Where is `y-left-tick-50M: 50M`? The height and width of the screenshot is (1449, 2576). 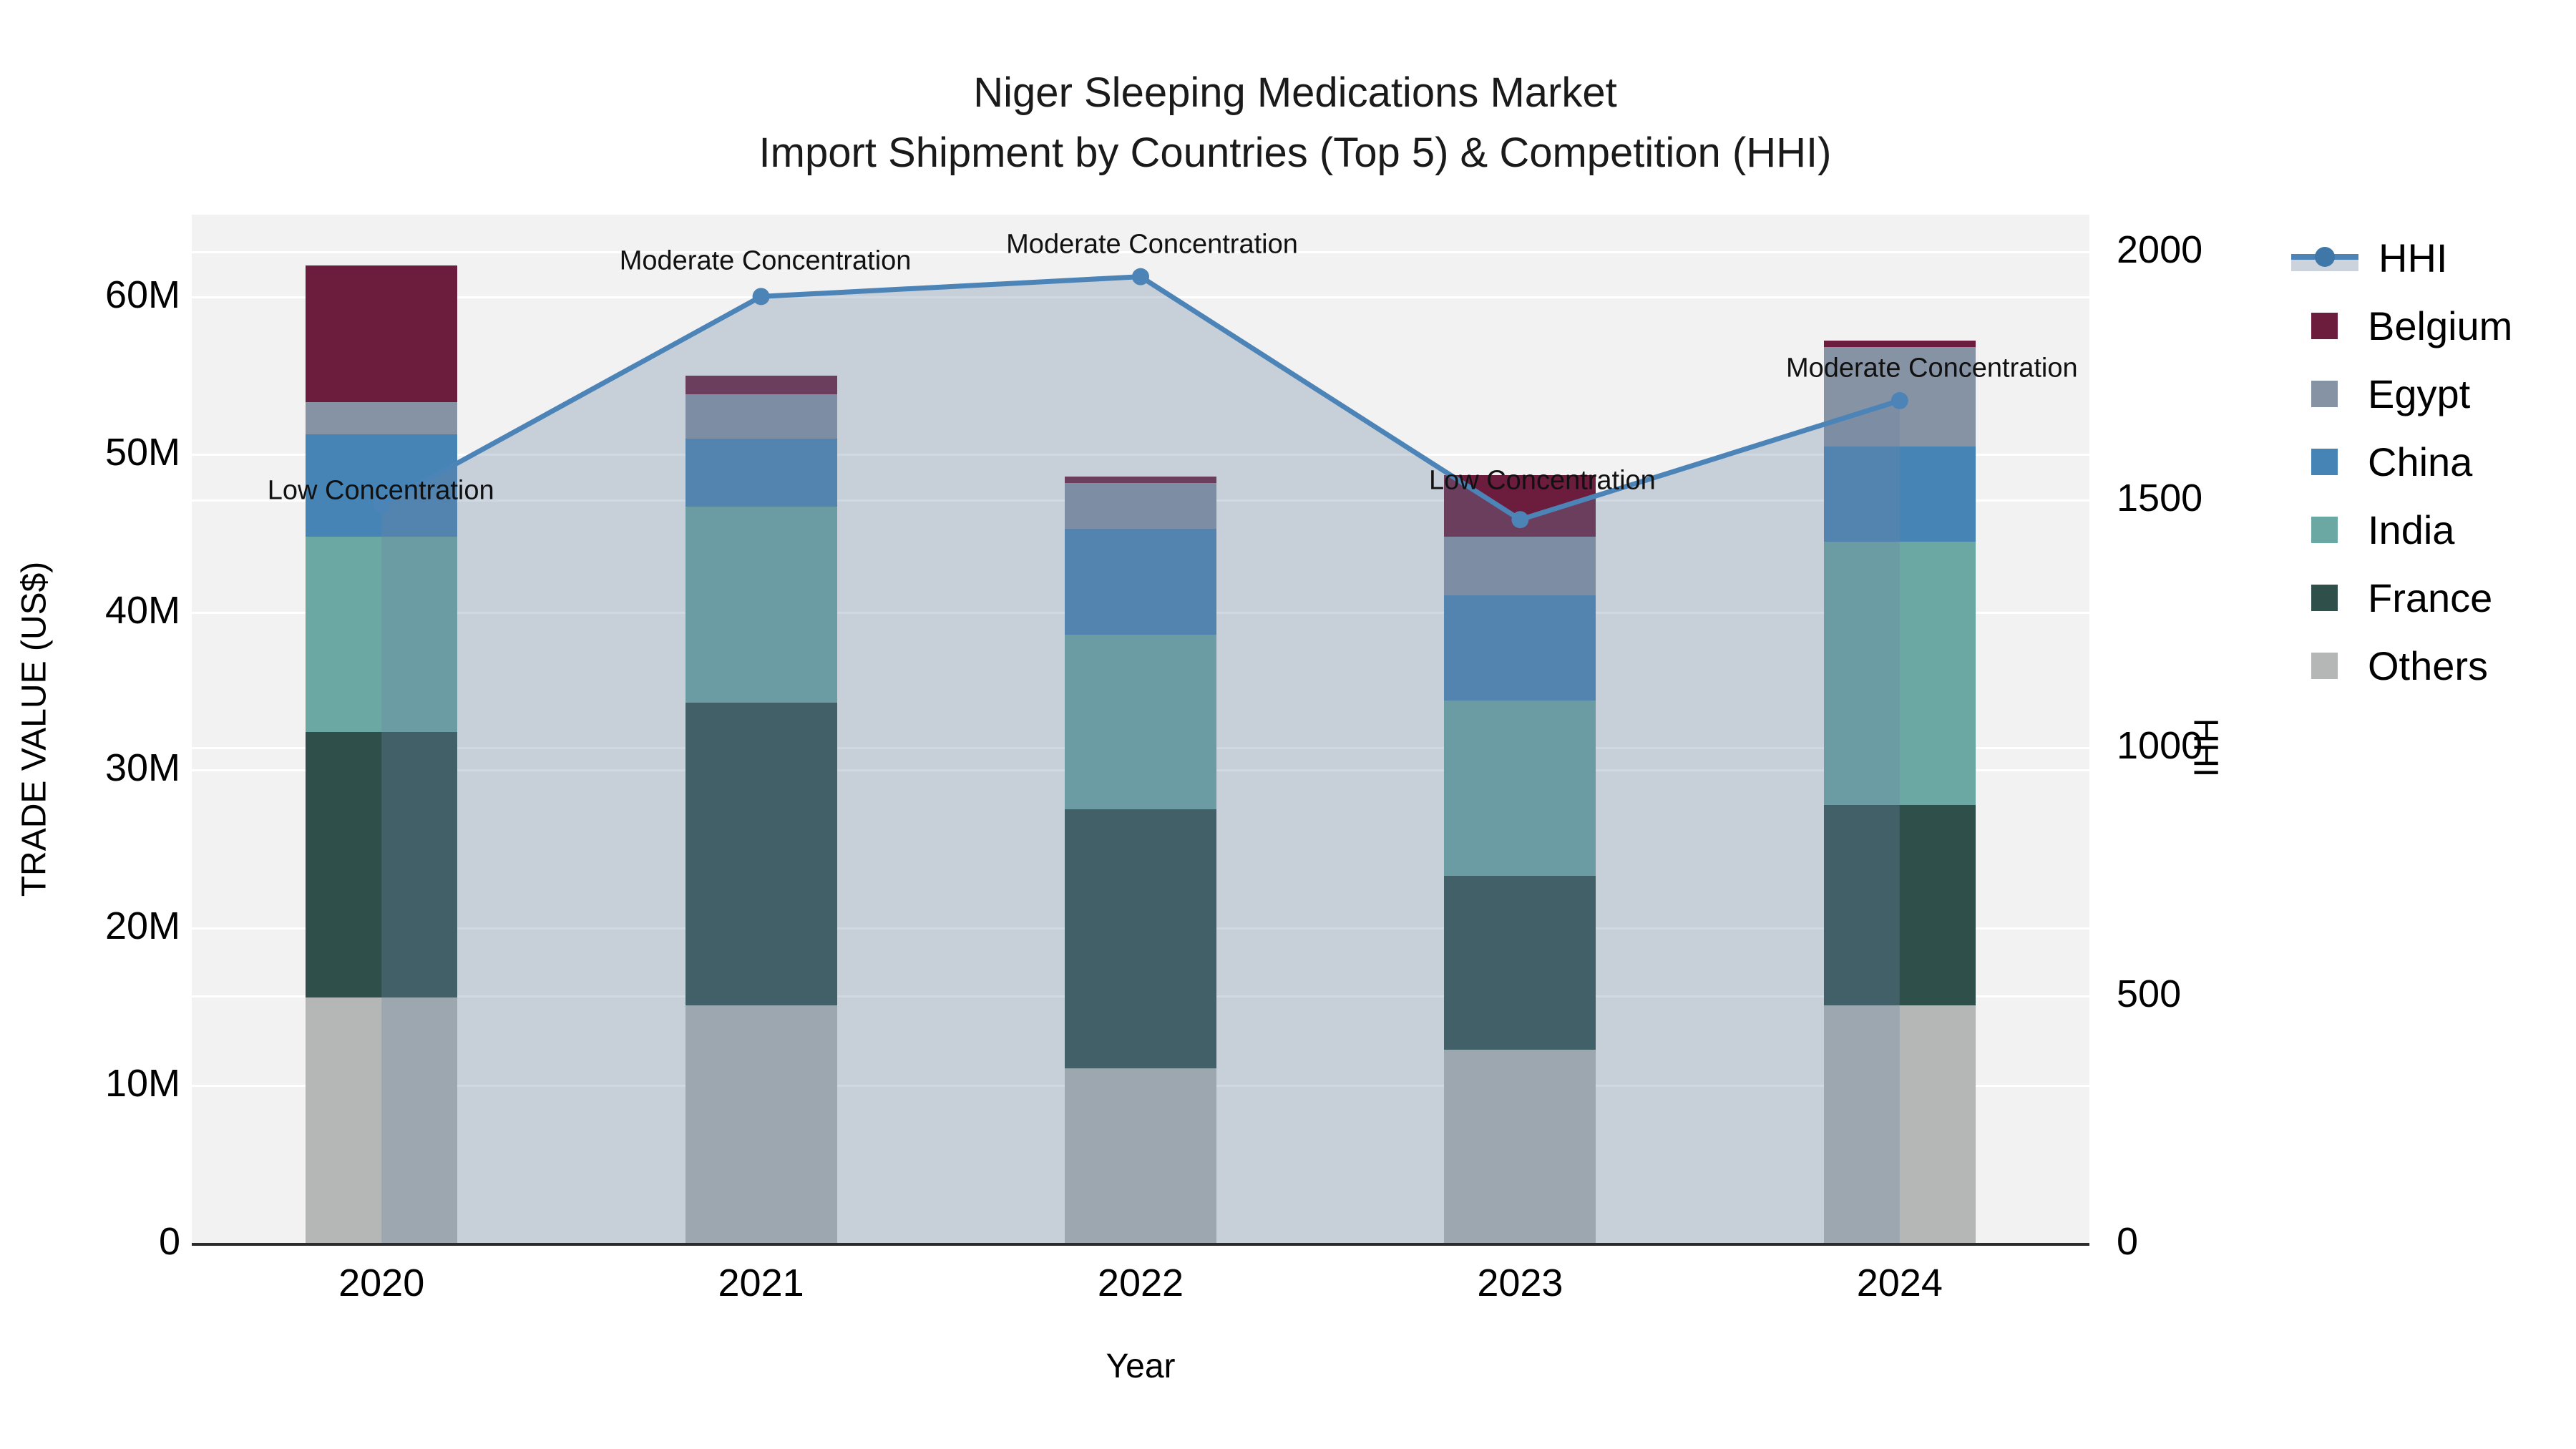 y-left-tick-50M: 50M is located at coordinates (142, 452).